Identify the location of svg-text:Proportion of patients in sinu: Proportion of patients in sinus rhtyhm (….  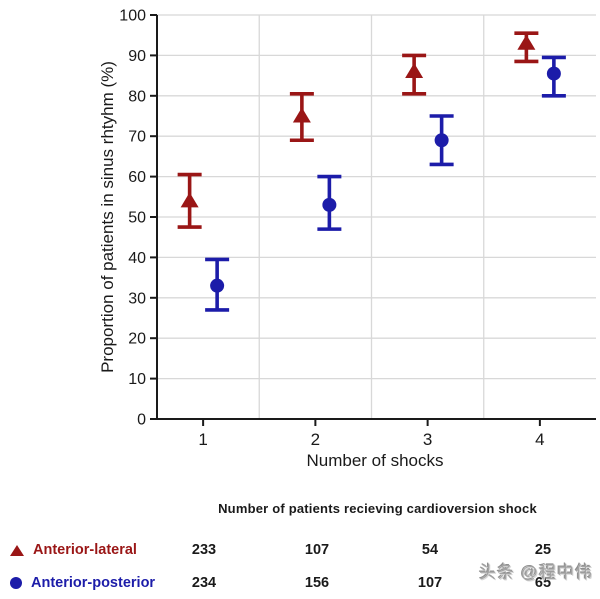
(107, 217).